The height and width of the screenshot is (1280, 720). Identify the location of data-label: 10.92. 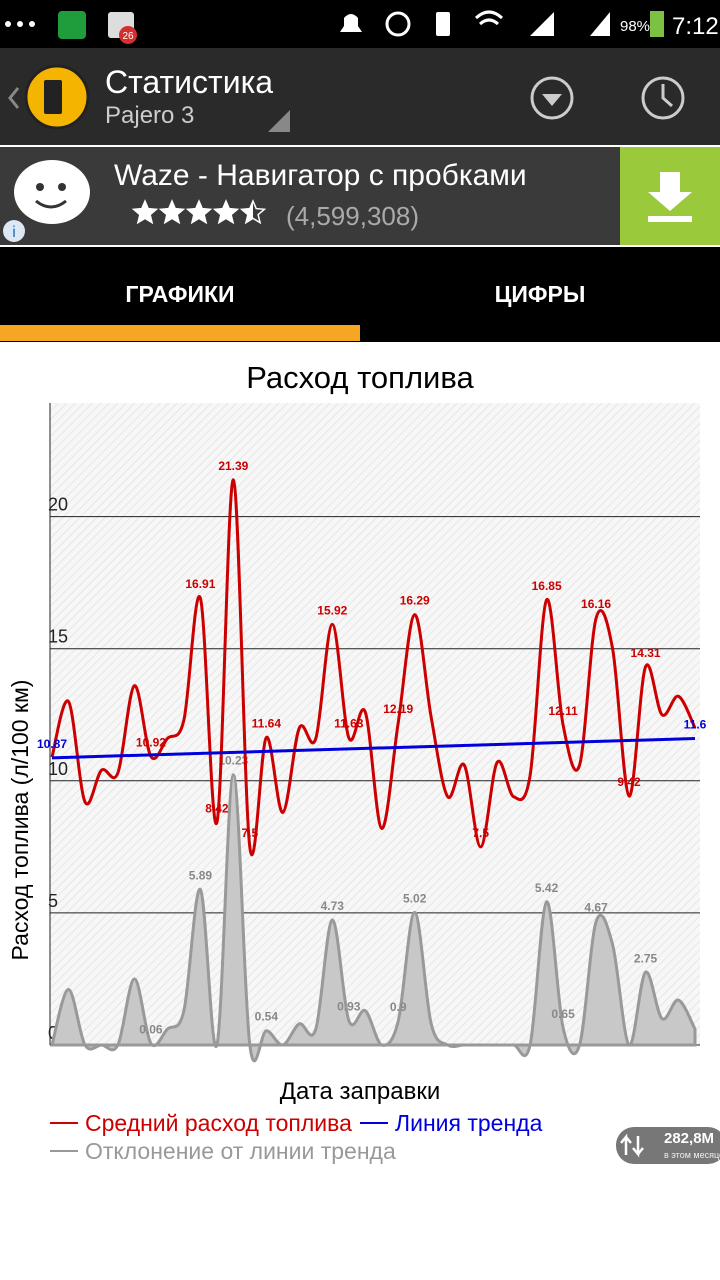
(151, 742).